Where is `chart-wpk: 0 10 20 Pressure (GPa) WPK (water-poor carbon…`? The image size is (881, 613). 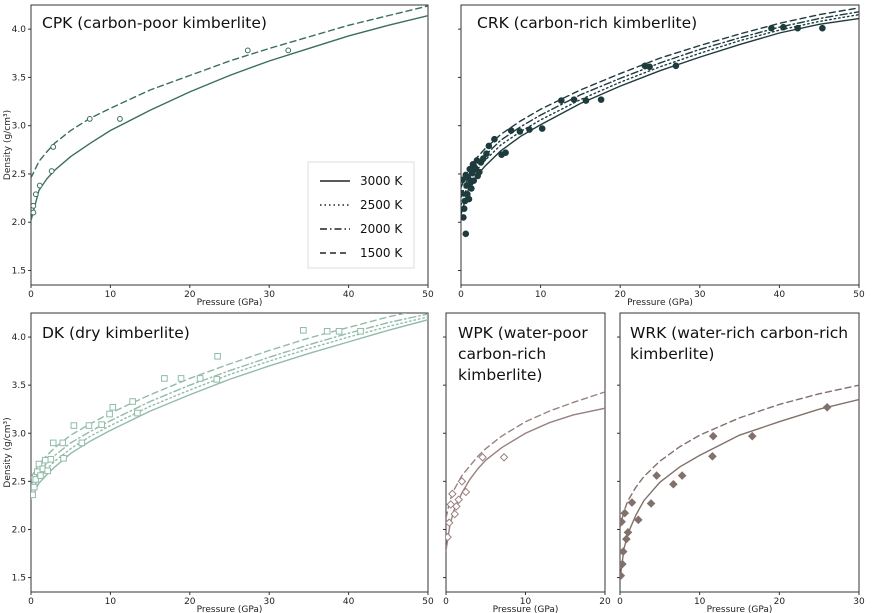
chart-wpk: 0 10 20 Pressure (GPa) WPK (water-poor carbon… is located at coordinates (527, 462).